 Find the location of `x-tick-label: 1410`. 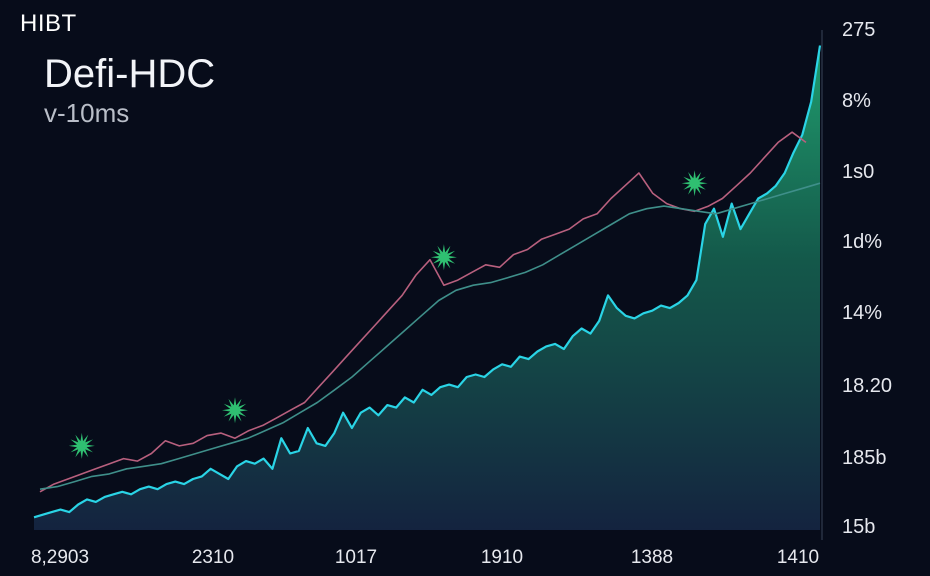

x-tick-label: 1410 is located at coordinates (798, 557).